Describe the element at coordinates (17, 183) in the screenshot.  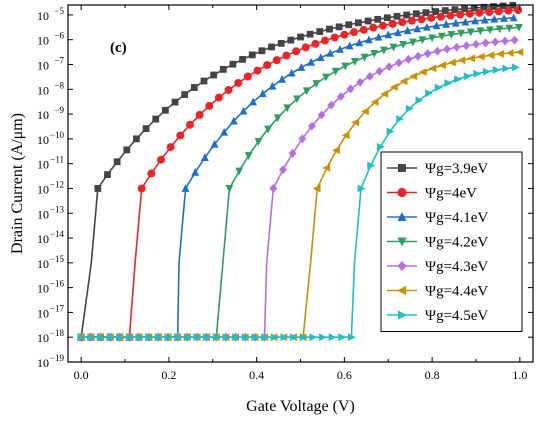
I see `y-axis-title: Drain Current (A/μm)` at that location.